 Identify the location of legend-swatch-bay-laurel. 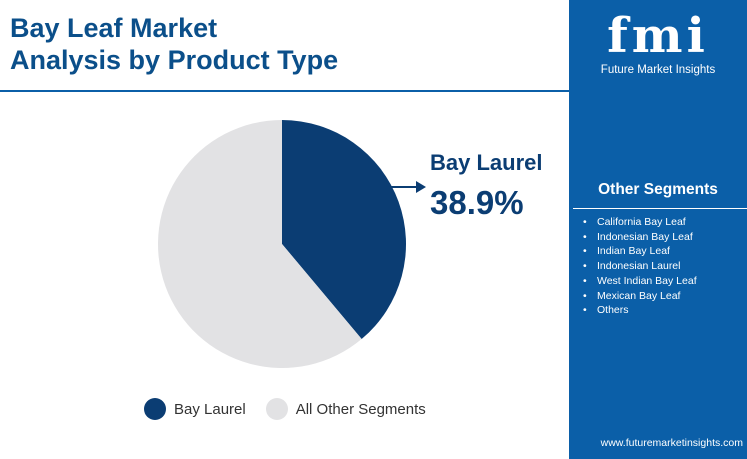
(155, 409).